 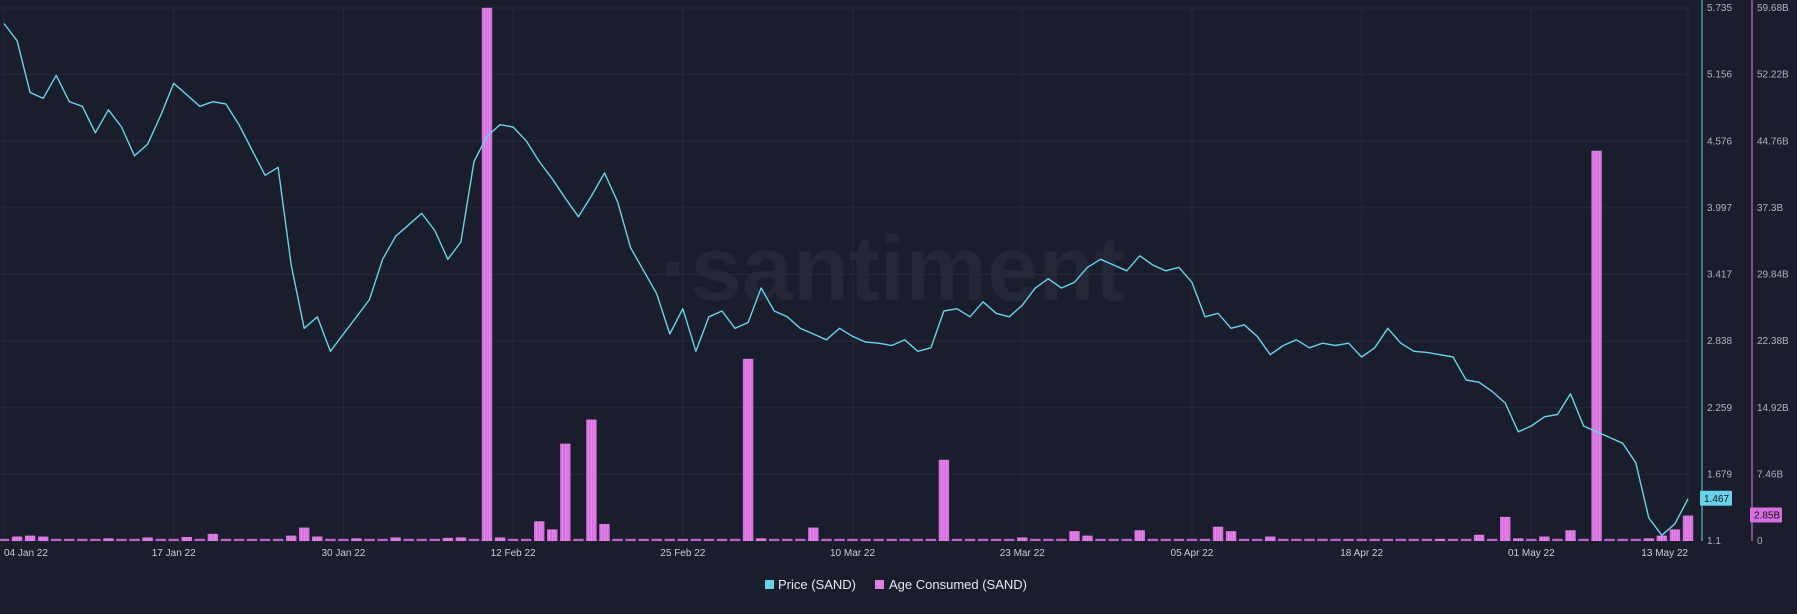 I want to click on x-tick-label: 30 Jan 22, so click(x=343, y=553).